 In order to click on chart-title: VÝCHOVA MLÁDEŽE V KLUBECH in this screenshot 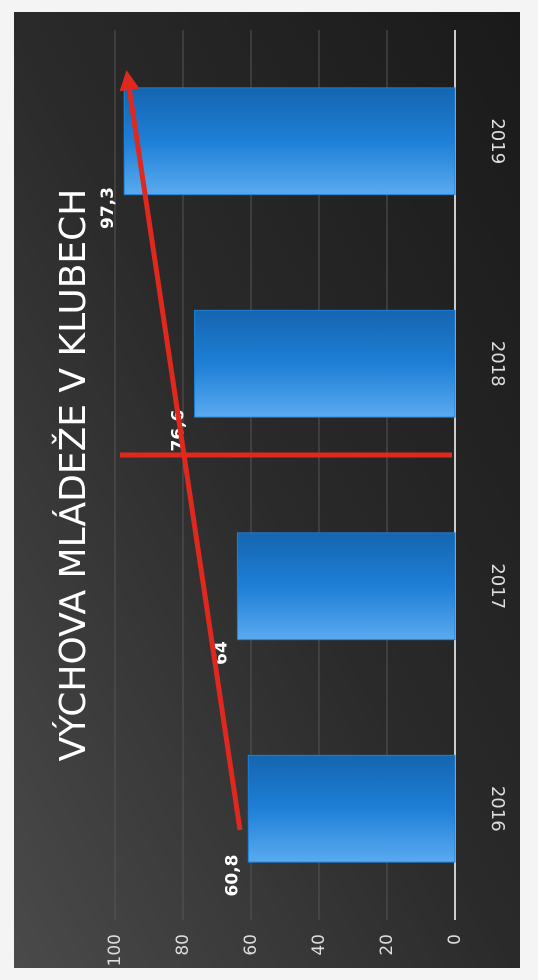, I will do `click(73, 475)`.